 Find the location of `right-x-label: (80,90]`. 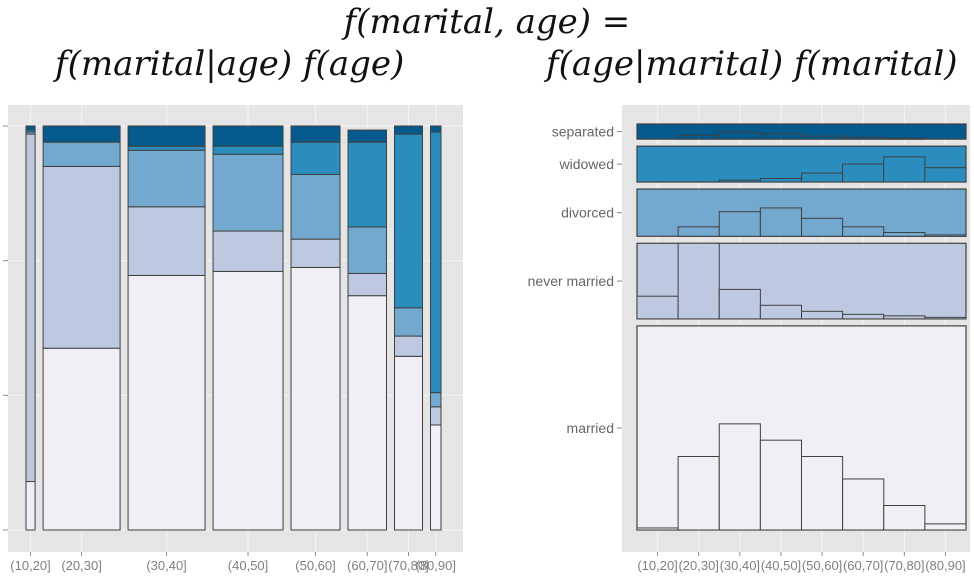

right-x-label: (80,90] is located at coordinates (945, 565).